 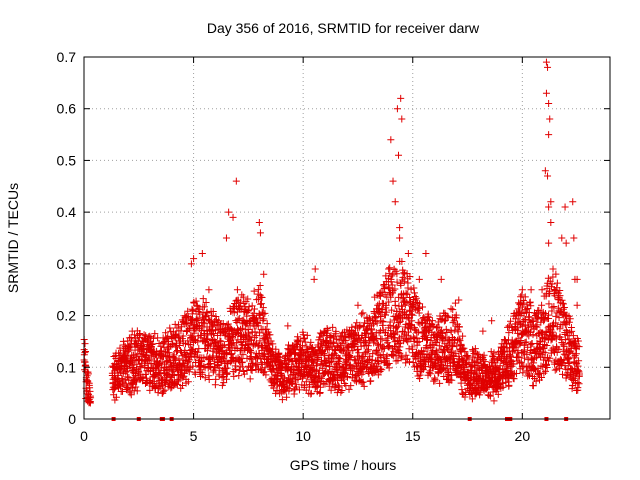 What do you see at coordinates (13, 238) in the screenshot?
I see `y-axis-label: SRMTID / TECUs` at bounding box center [13, 238].